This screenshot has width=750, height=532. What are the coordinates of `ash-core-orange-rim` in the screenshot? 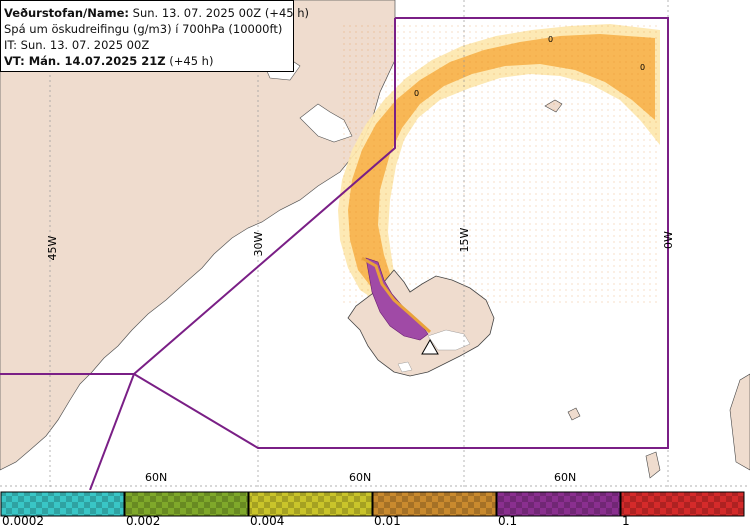 It's located at (396, 295).